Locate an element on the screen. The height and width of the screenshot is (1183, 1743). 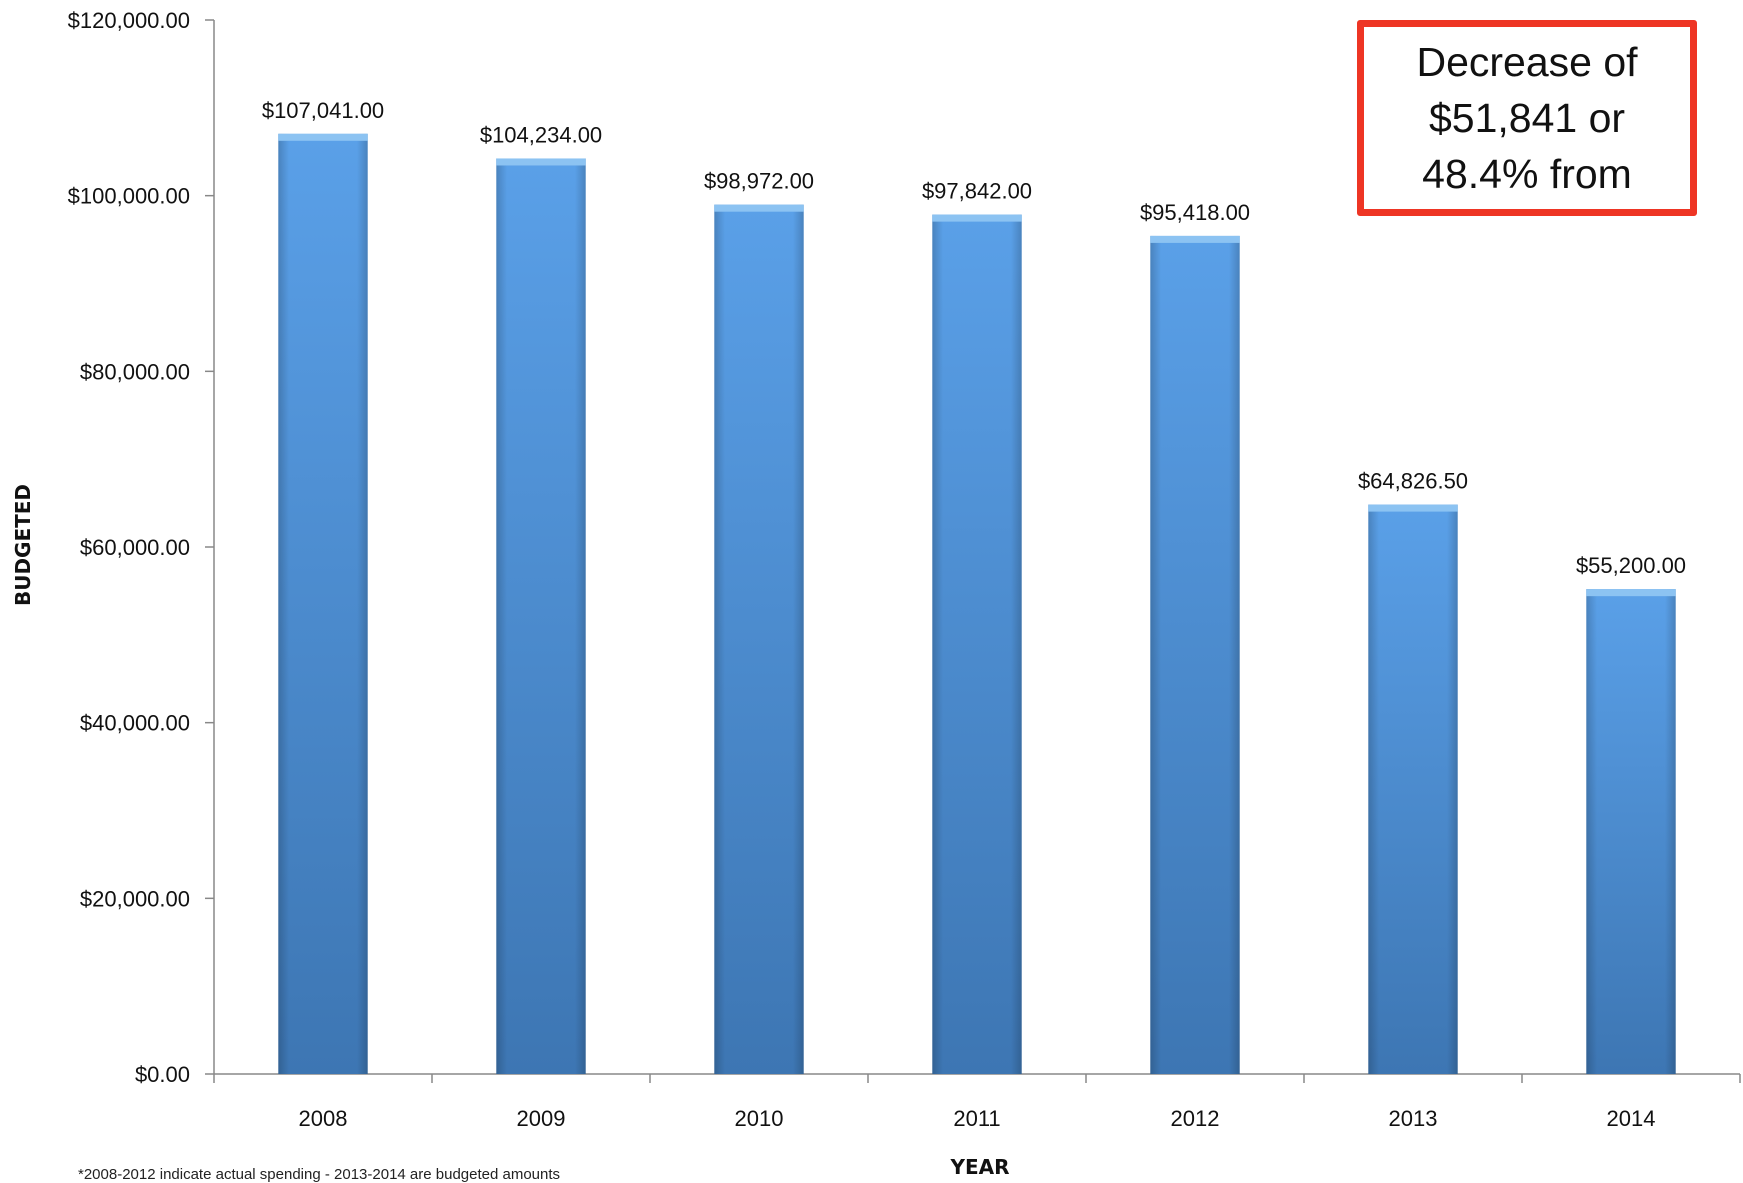
data-label: $55,200.00 is located at coordinates (1631, 565).